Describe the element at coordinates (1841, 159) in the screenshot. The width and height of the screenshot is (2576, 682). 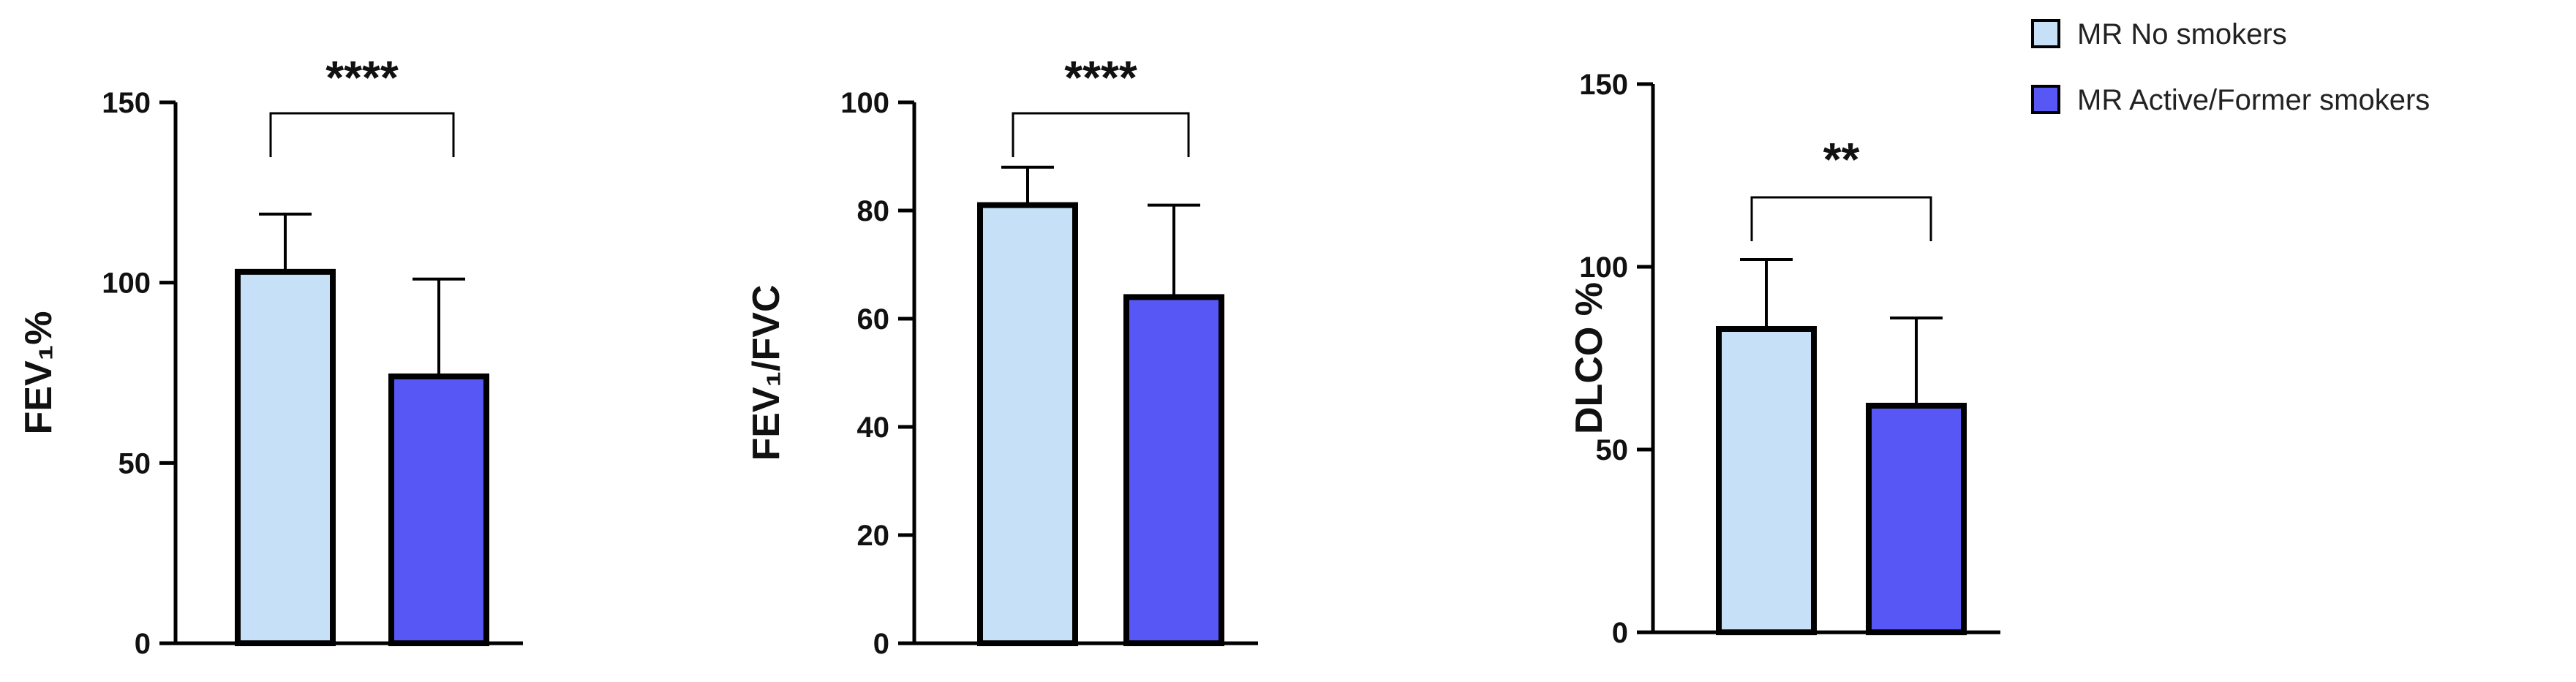
I see `significance-label: **` at that location.